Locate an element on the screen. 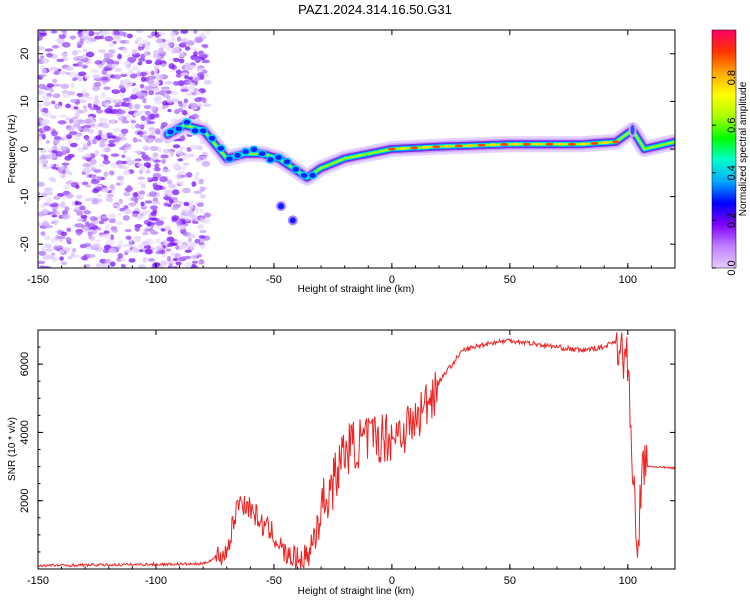  y-tick-label: 2000 is located at coordinates (25, 500).